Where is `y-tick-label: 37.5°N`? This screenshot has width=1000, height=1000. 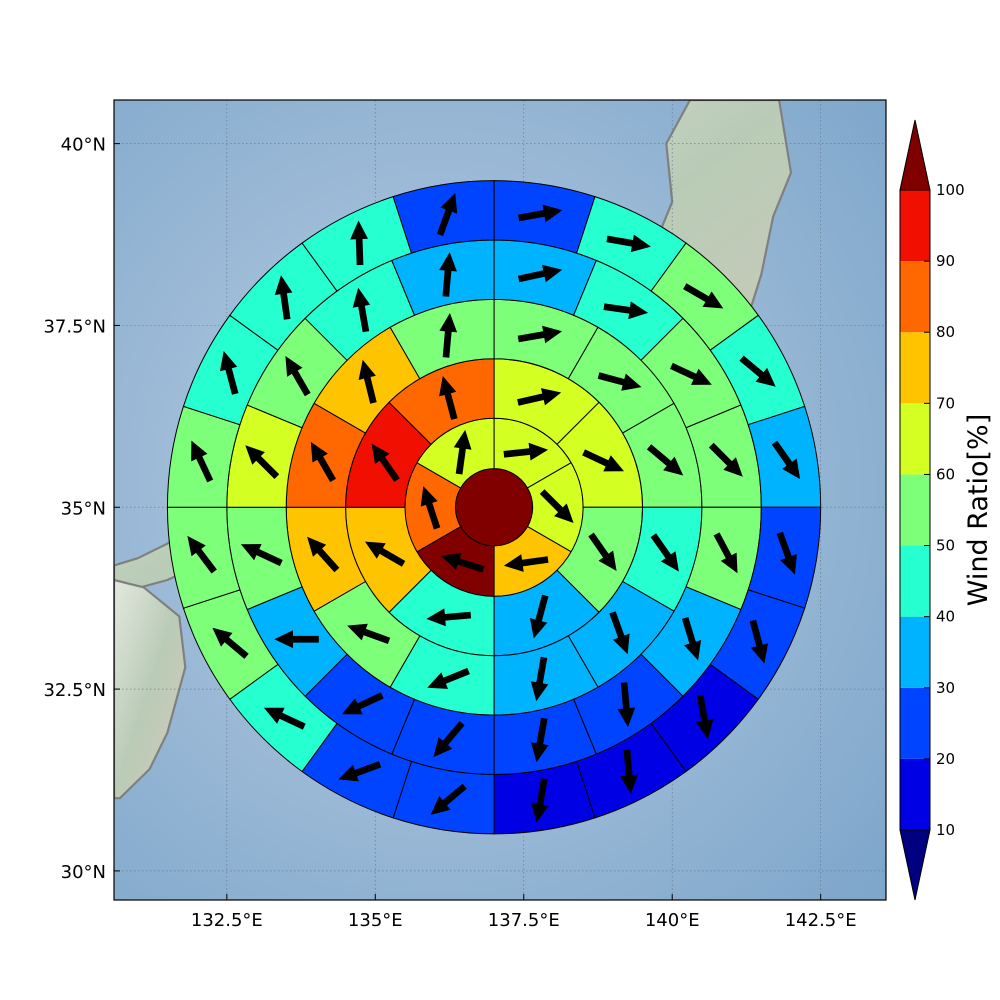
y-tick-label: 37.5°N is located at coordinates (74, 326).